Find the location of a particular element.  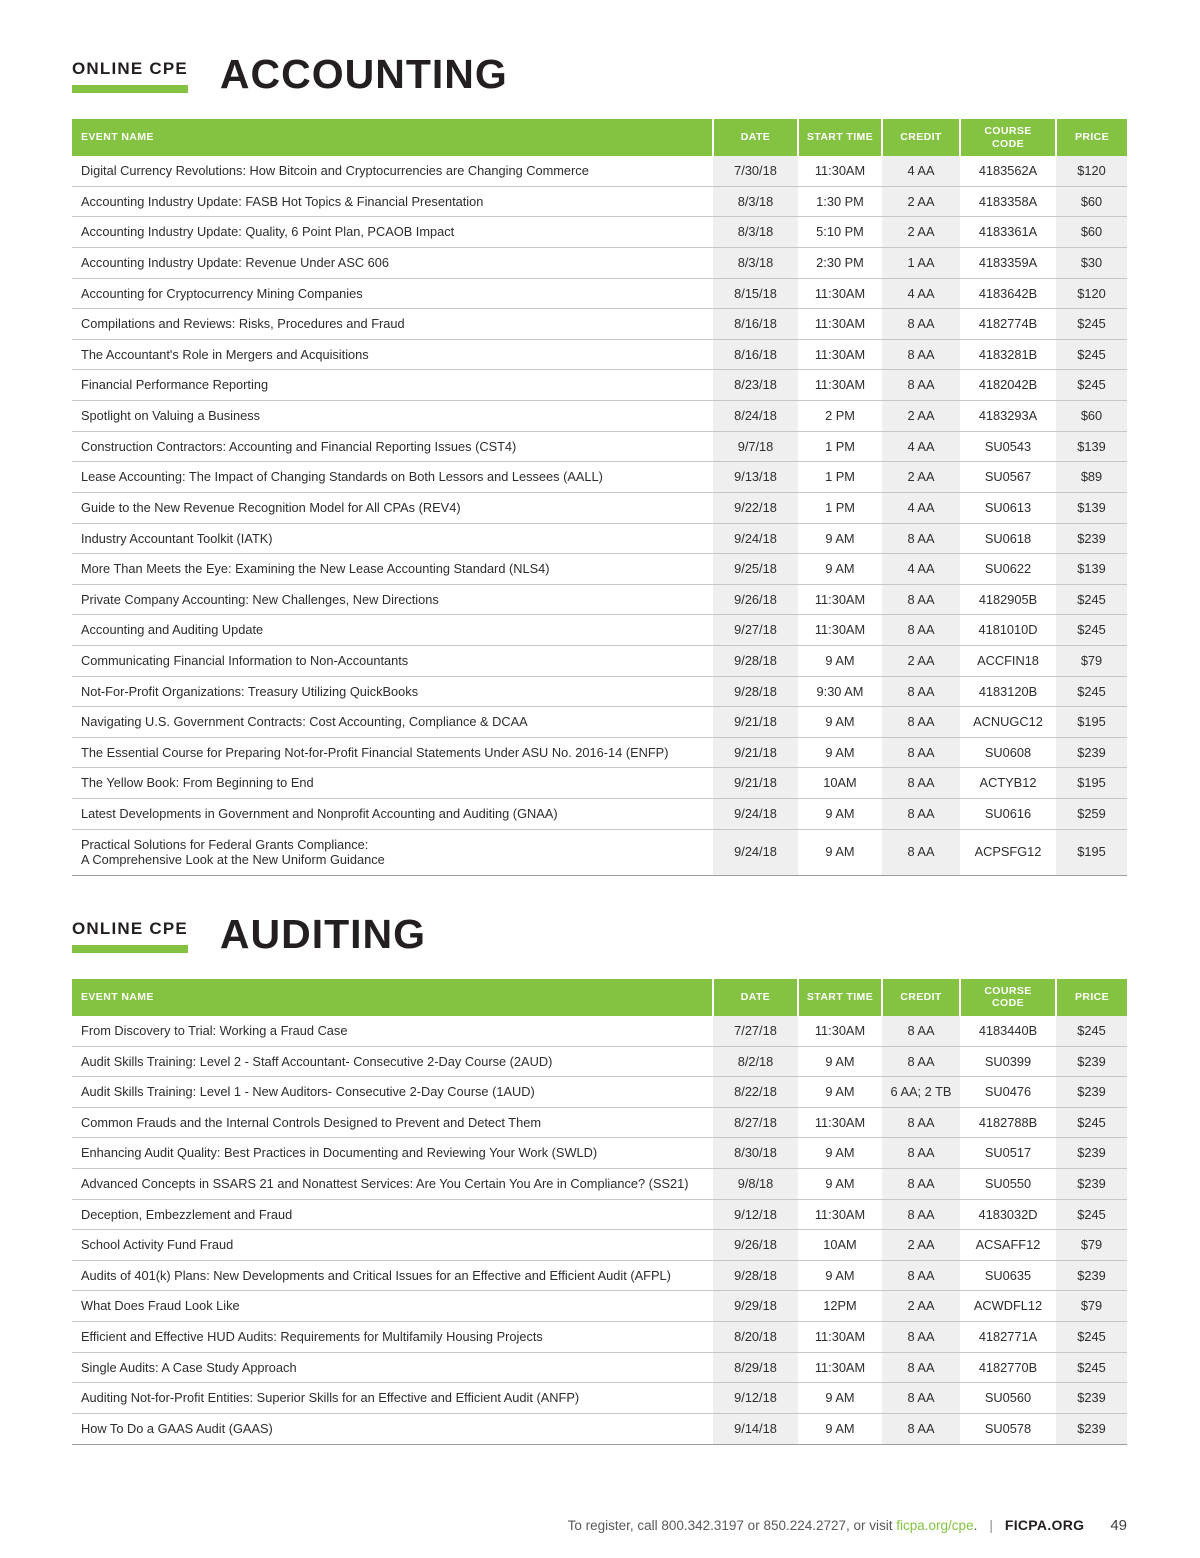

price-cell: $139 is located at coordinates (1091, 569).